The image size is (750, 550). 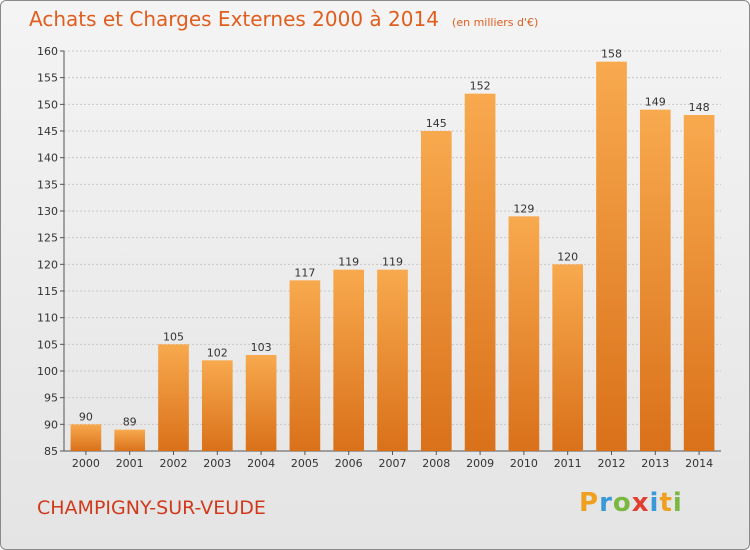 I want to click on x-tick-label-2010: 2010, so click(x=524, y=463).